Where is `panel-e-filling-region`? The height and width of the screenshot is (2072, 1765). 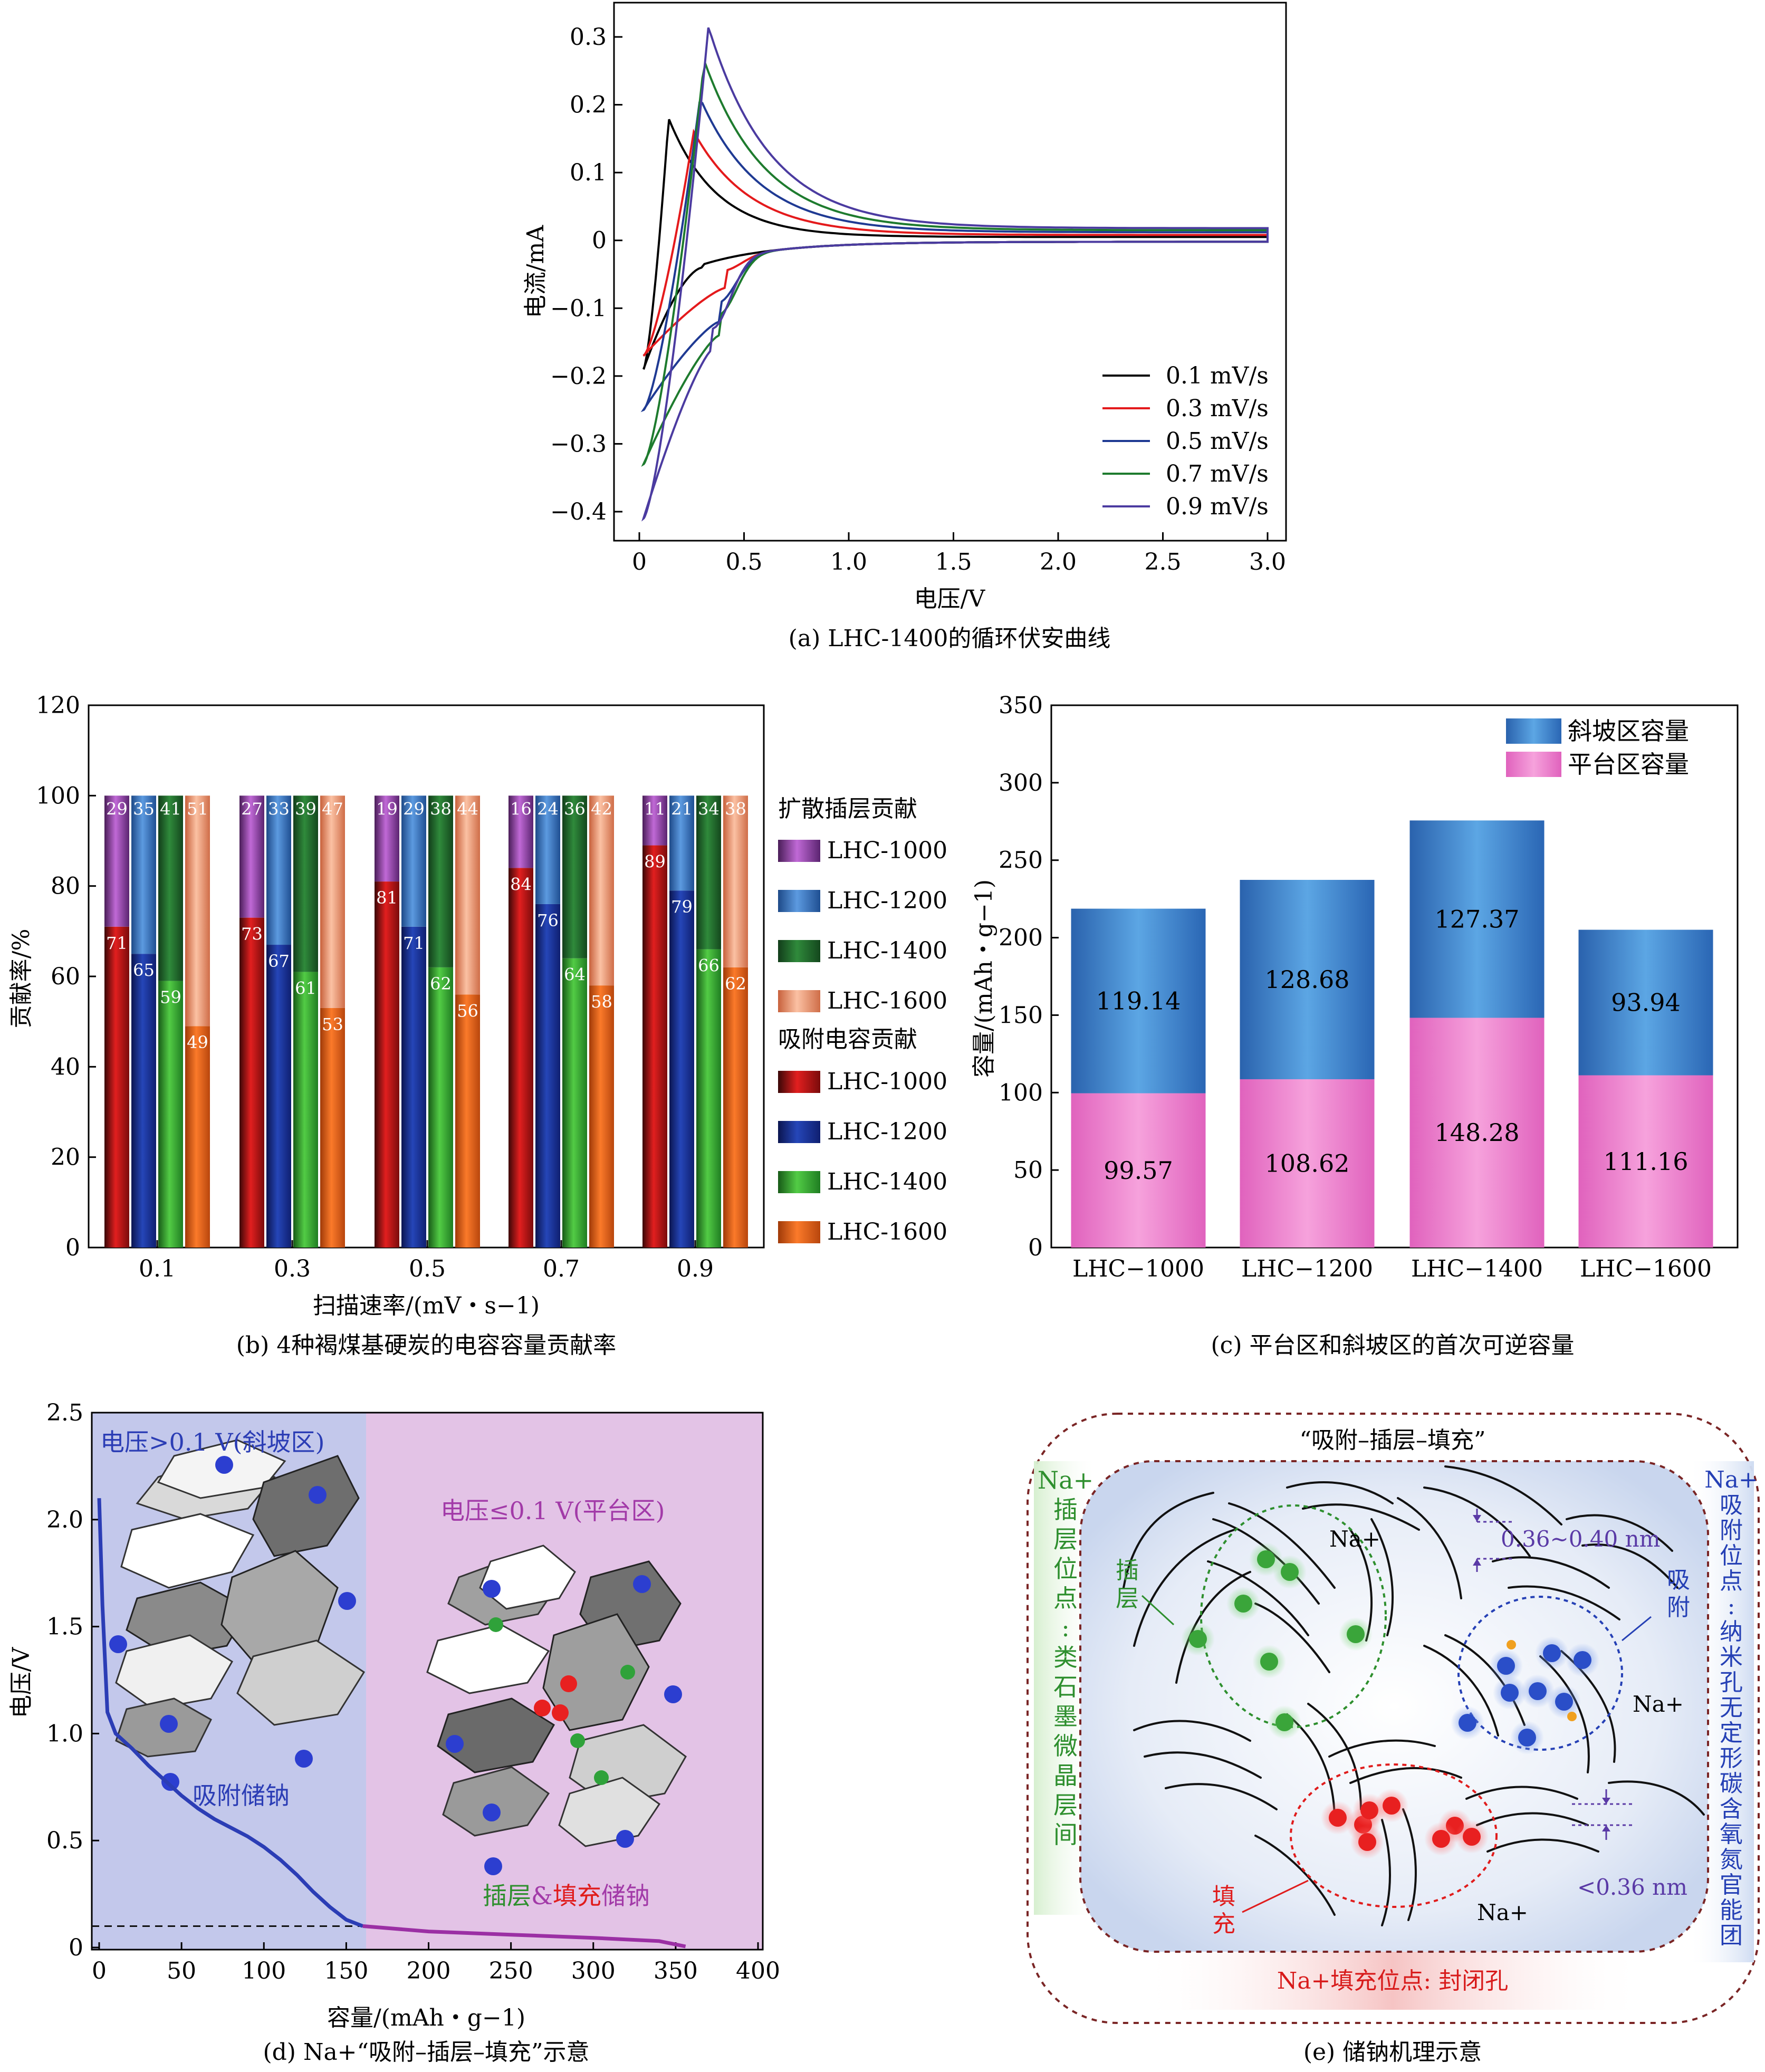 panel-e-filling-region is located at coordinates (1394, 1836).